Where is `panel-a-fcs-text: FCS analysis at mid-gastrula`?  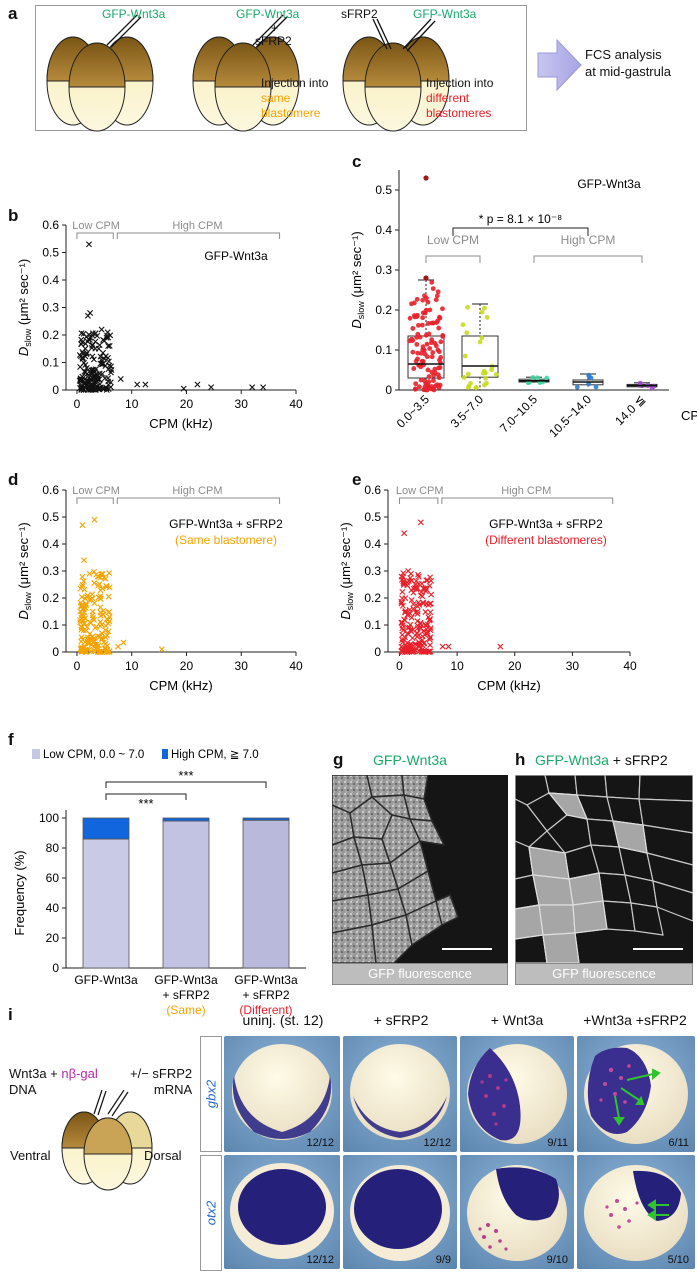
panel-a-fcs-text: FCS analysis at mid-gastrula is located at coordinates (628, 63).